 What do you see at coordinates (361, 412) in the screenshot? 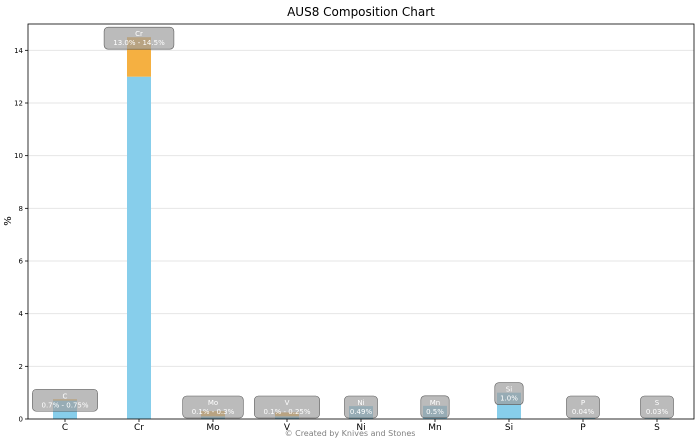
I see `annotation-range: 0.49%` at bounding box center [361, 412].